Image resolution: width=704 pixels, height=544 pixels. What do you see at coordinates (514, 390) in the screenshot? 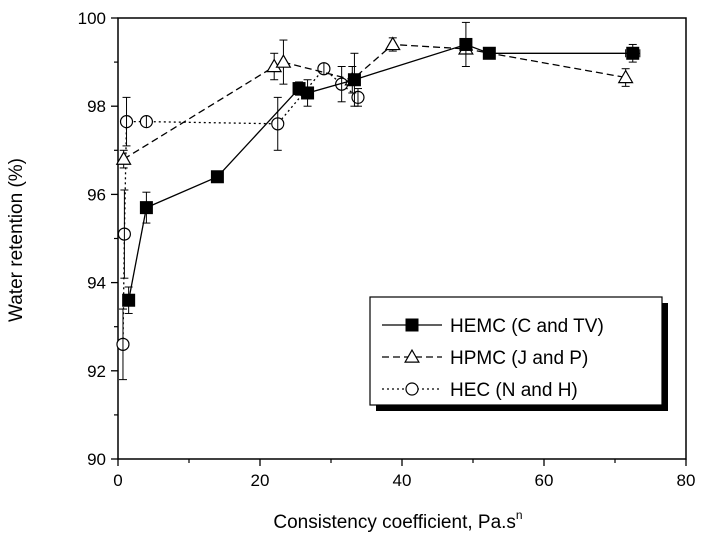
I see `legend-label: HEC (N and H)` at bounding box center [514, 390].